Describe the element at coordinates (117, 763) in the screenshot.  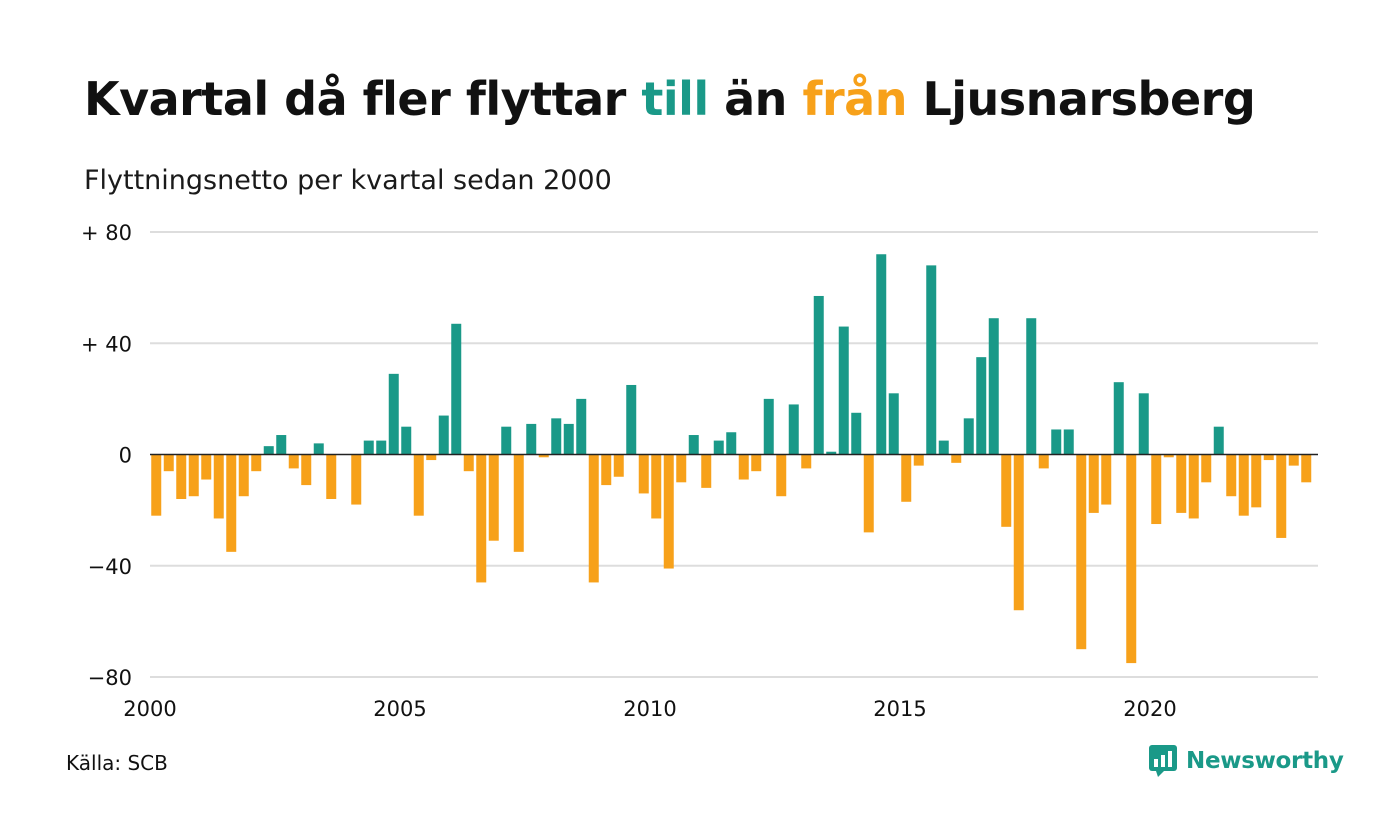
I see `source-note: Källa: SCB` at that location.